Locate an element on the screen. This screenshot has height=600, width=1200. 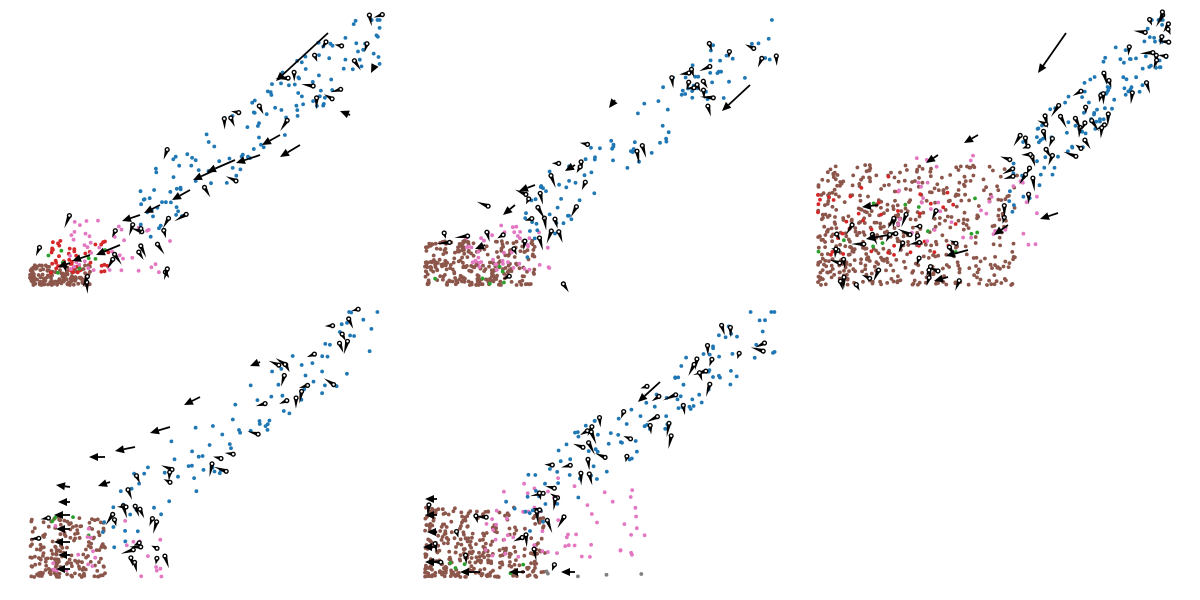
series-green is located at coordinates (898, 225).